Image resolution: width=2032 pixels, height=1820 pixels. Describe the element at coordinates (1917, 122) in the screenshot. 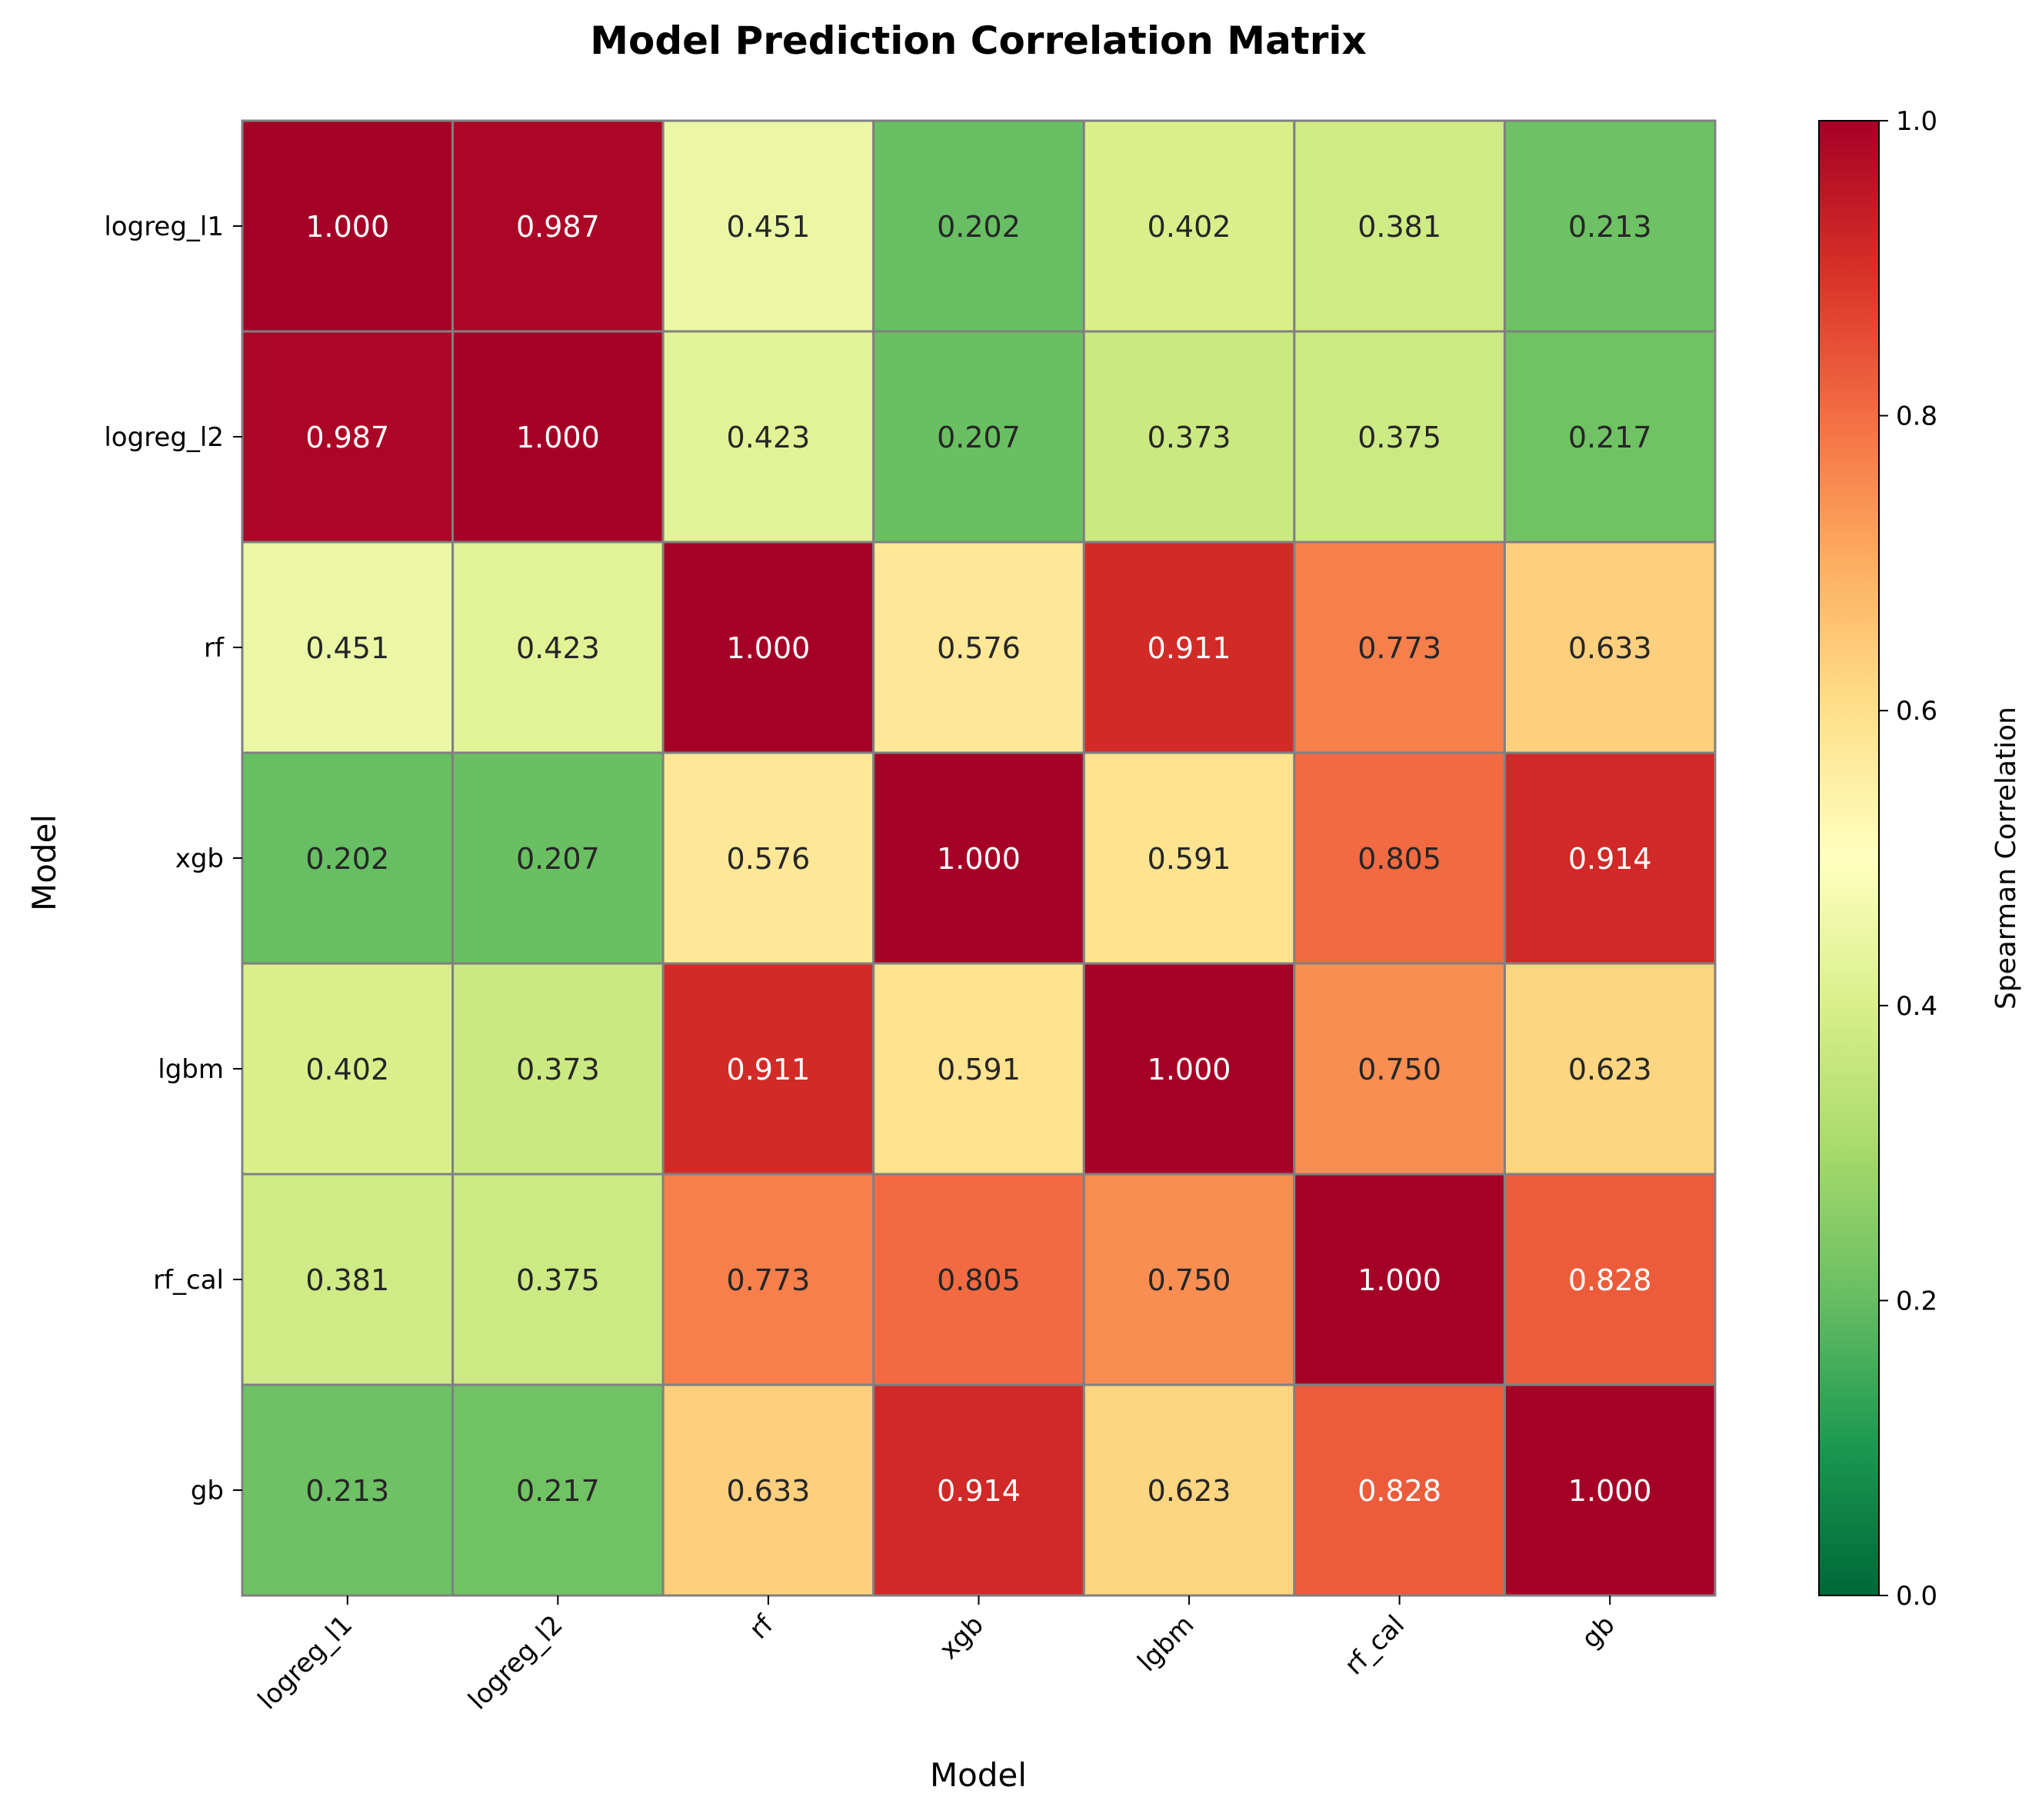

I see `colorbar-tick-label: 1.0` at that location.